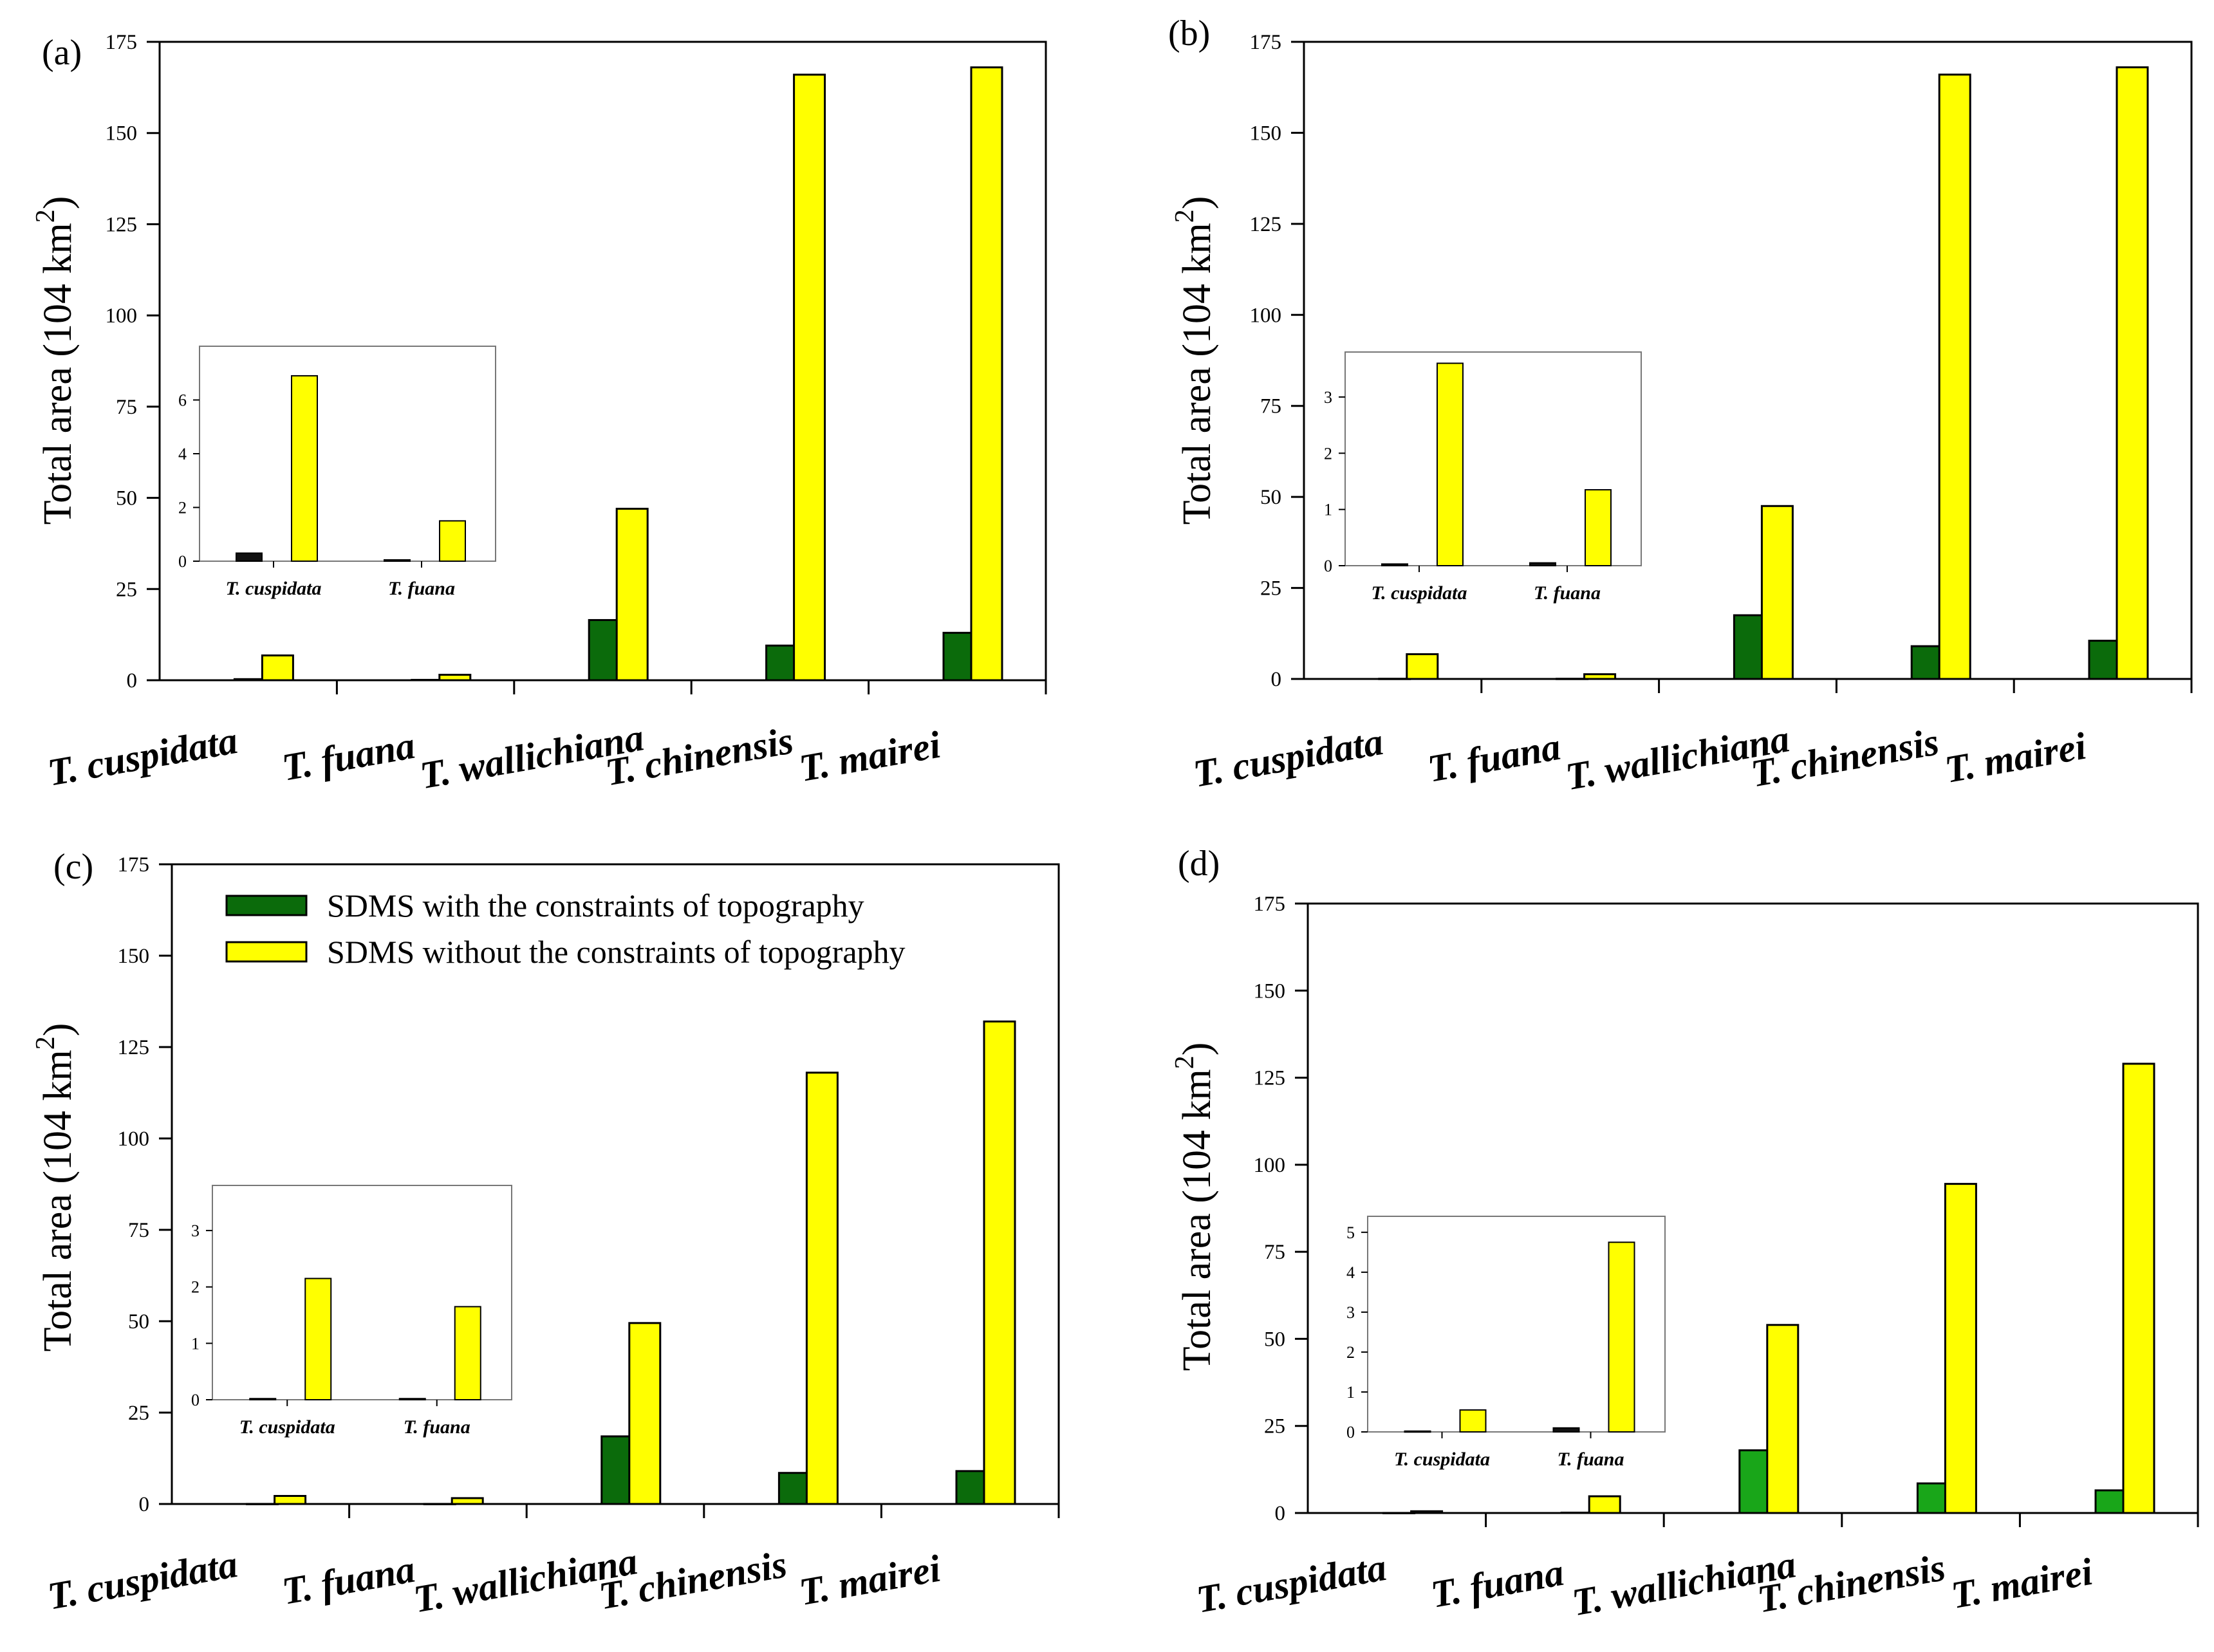 This screenshot has height=1652, width=2214. I want to click on y-tick-label: 150, so click(1266, 133).